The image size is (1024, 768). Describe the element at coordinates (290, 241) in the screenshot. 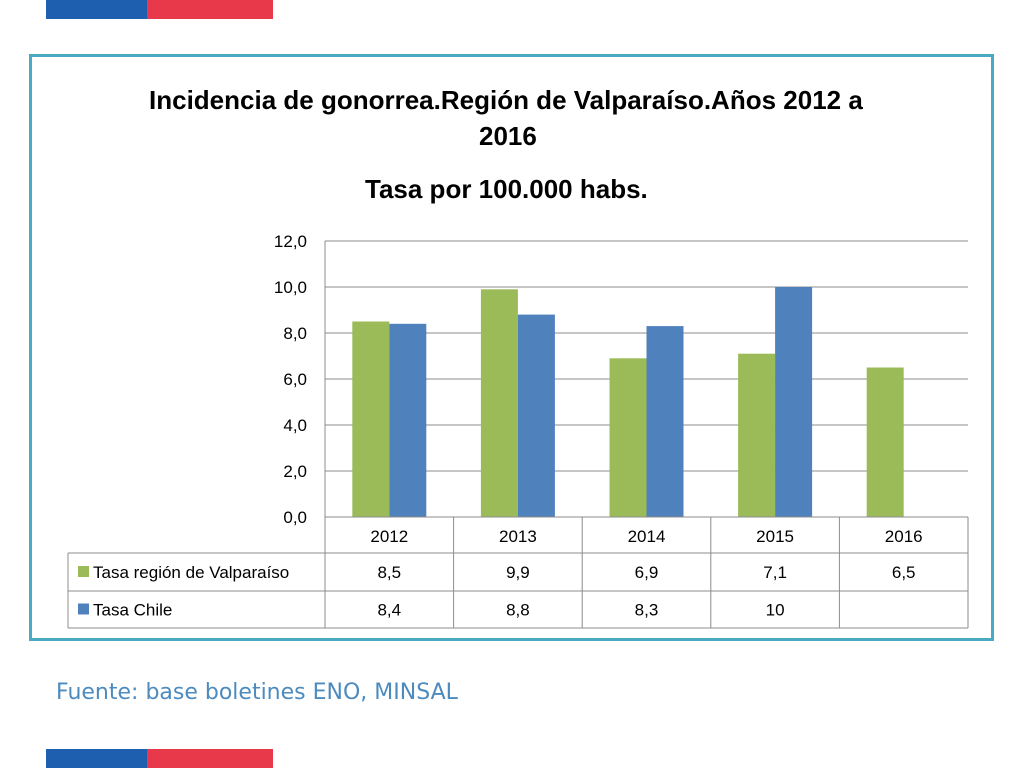

I see `y-tick-label: 12,0` at that location.